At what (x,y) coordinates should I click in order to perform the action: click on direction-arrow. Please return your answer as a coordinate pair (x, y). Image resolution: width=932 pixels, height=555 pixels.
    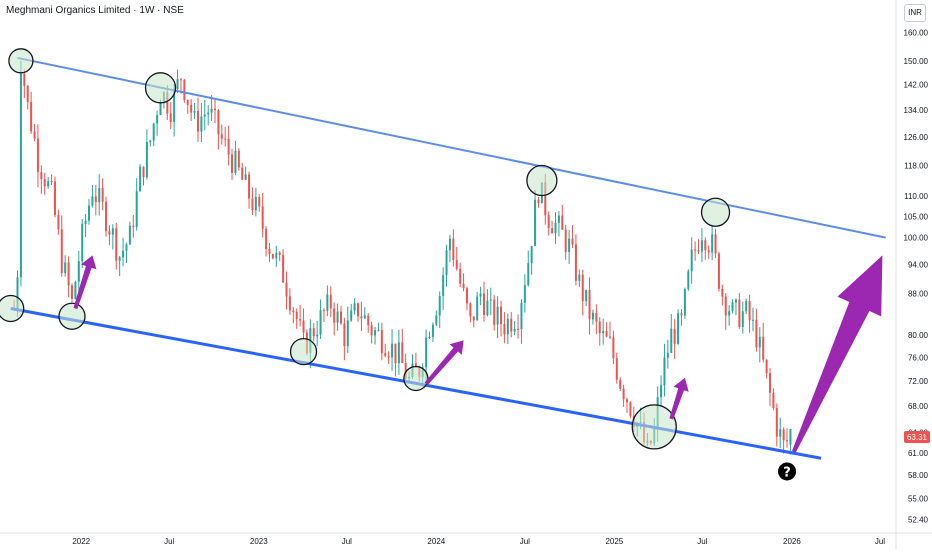
    Looking at the image, I should click on (679, 398).